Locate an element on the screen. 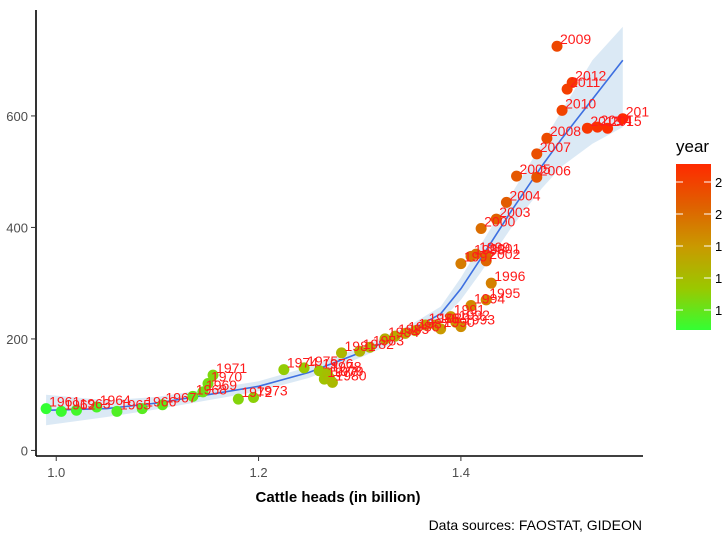 The width and height of the screenshot is (728, 543). point-label-1998: 1998 is located at coordinates (489, 249).